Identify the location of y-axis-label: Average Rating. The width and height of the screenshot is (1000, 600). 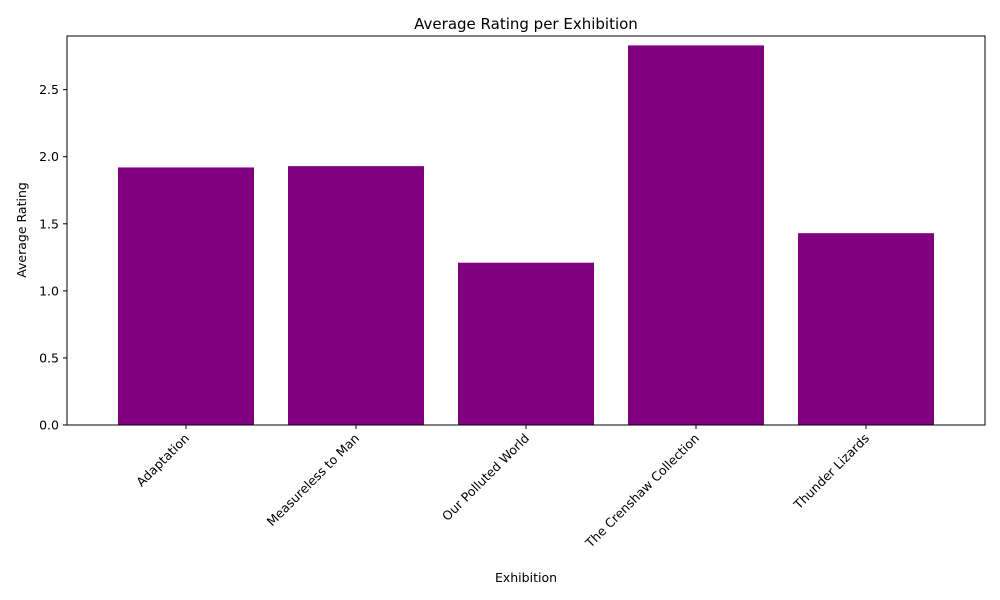
(21, 230).